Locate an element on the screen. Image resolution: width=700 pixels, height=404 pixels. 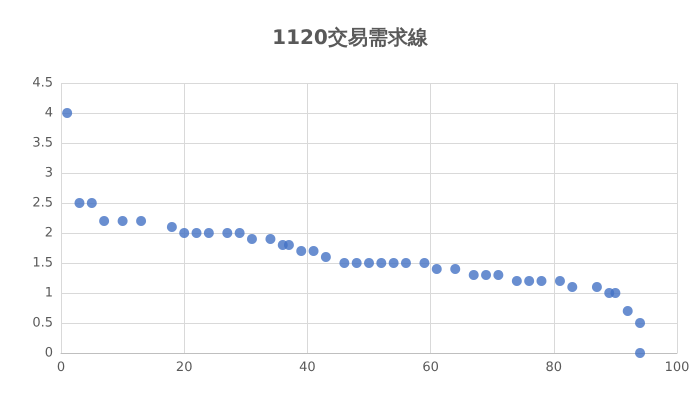
x-tick-label: 80 is located at coordinates (554, 367).